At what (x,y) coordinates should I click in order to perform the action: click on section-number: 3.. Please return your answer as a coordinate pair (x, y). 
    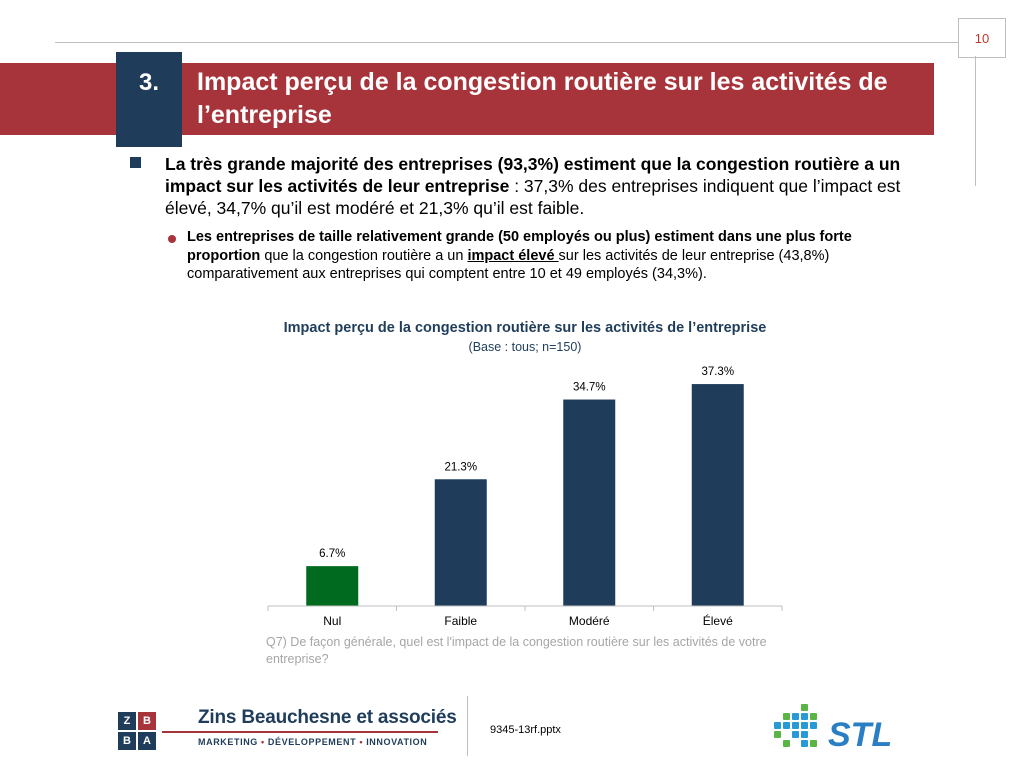
    Looking at the image, I should click on (149, 99).